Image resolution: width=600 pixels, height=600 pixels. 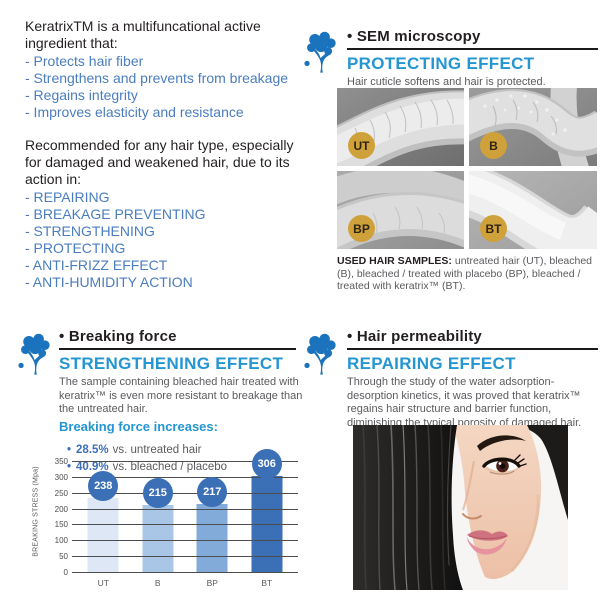 I want to click on gridline-y0, so click(x=185, y=572).